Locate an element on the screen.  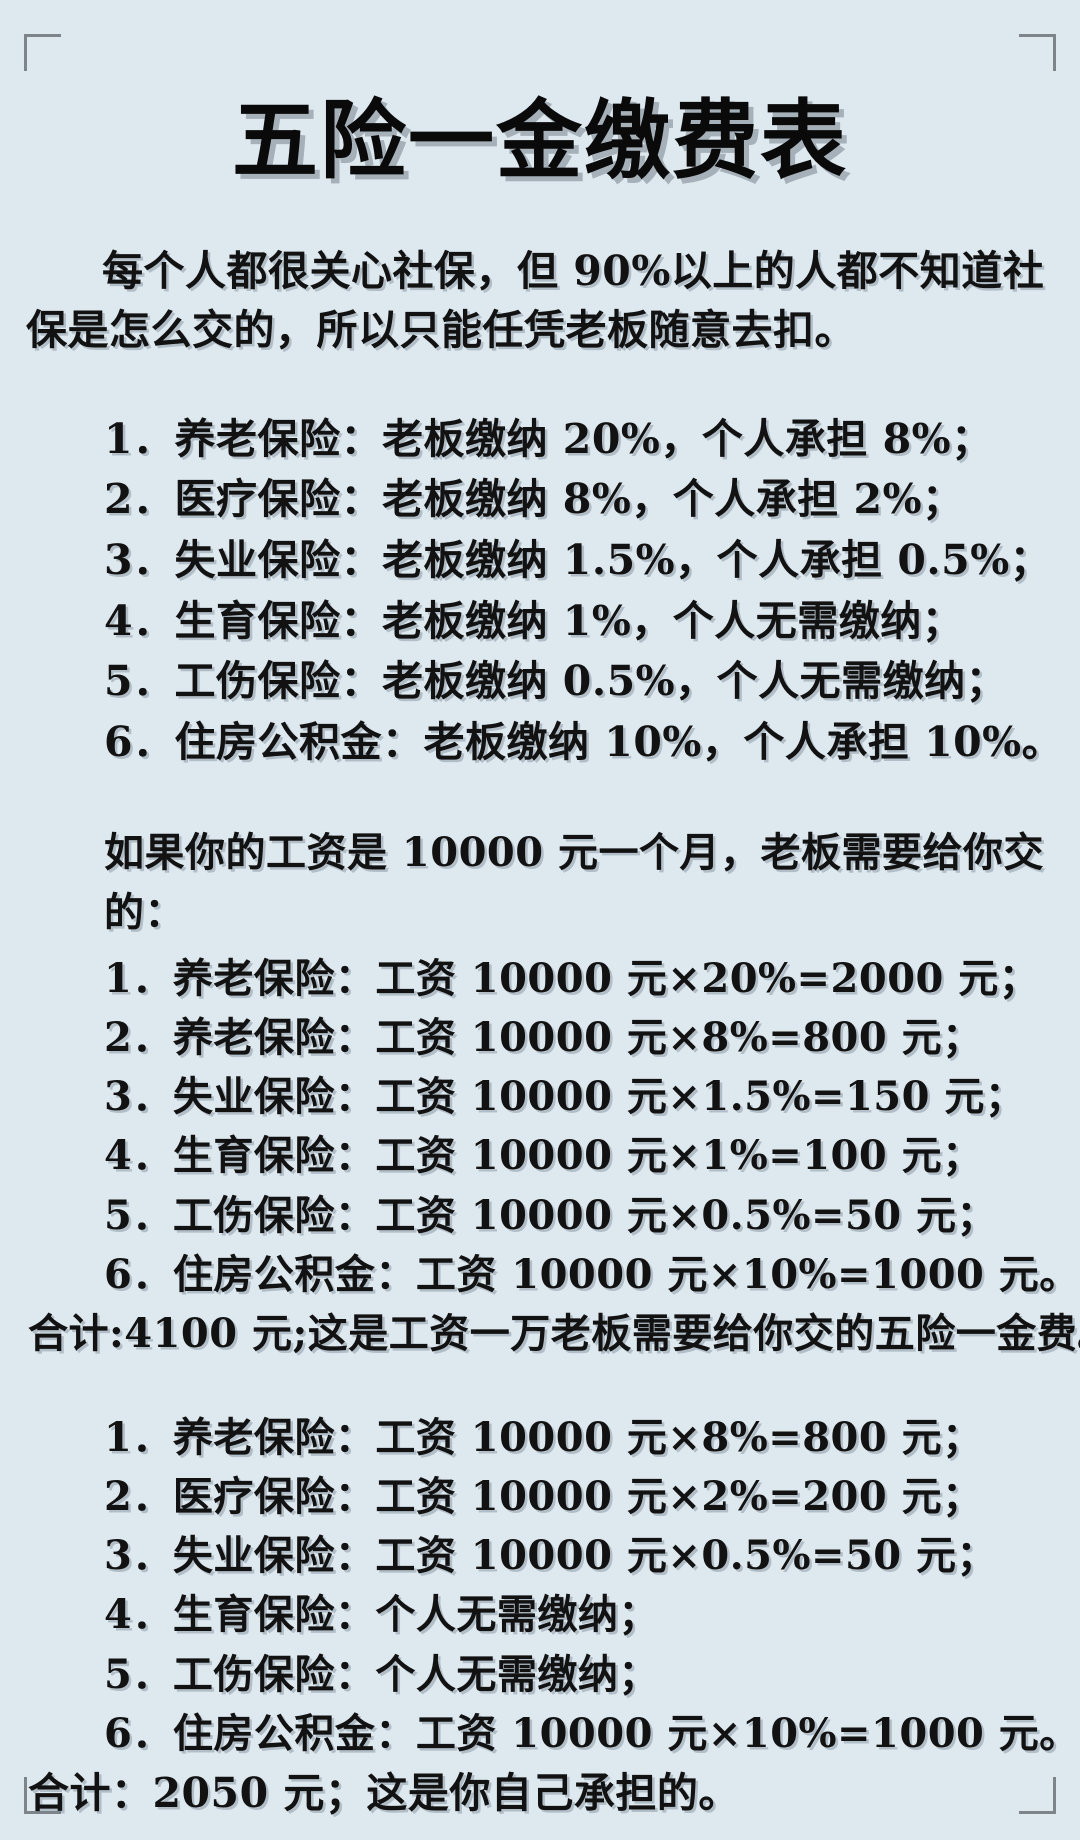
list-item: 4．生育保险：工资 10000 元×1%=100 元； is located at coordinates (543, 1156).